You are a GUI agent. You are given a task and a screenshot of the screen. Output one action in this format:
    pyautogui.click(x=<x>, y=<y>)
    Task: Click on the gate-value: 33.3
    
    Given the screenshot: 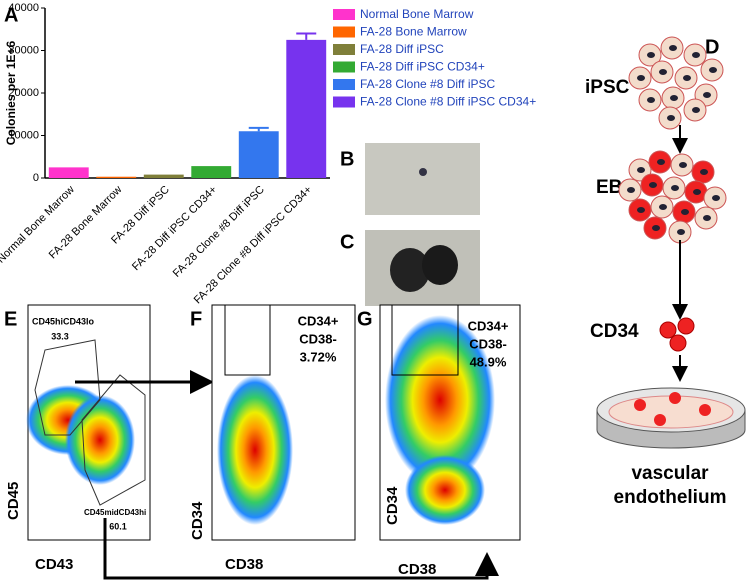 What is the action you would take?
    pyautogui.click(x=60, y=336)
    